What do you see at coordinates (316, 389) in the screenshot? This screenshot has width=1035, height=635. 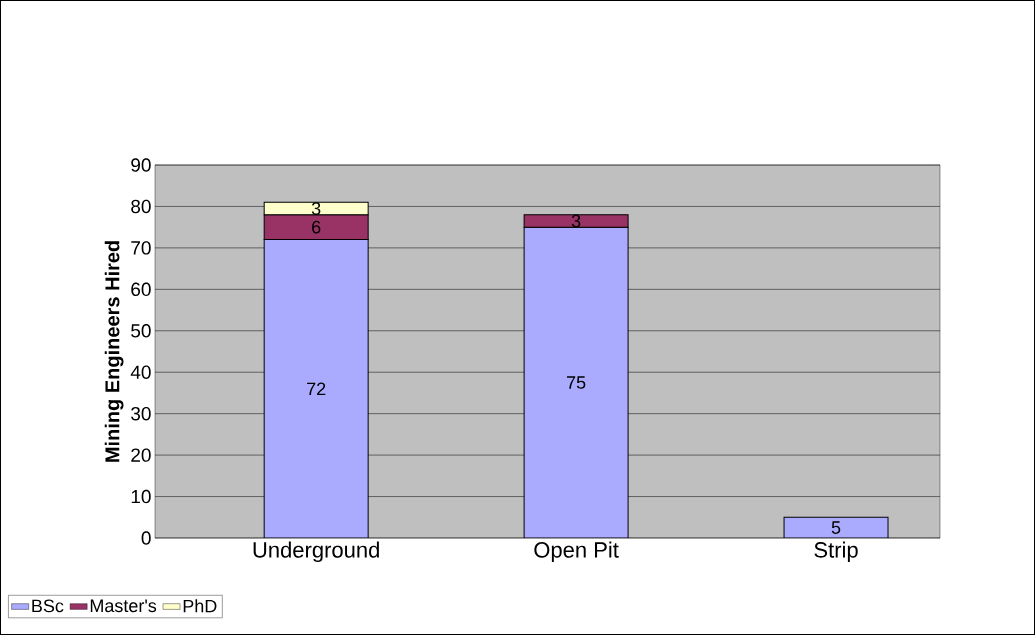 I see `data-label: 72` at bounding box center [316, 389].